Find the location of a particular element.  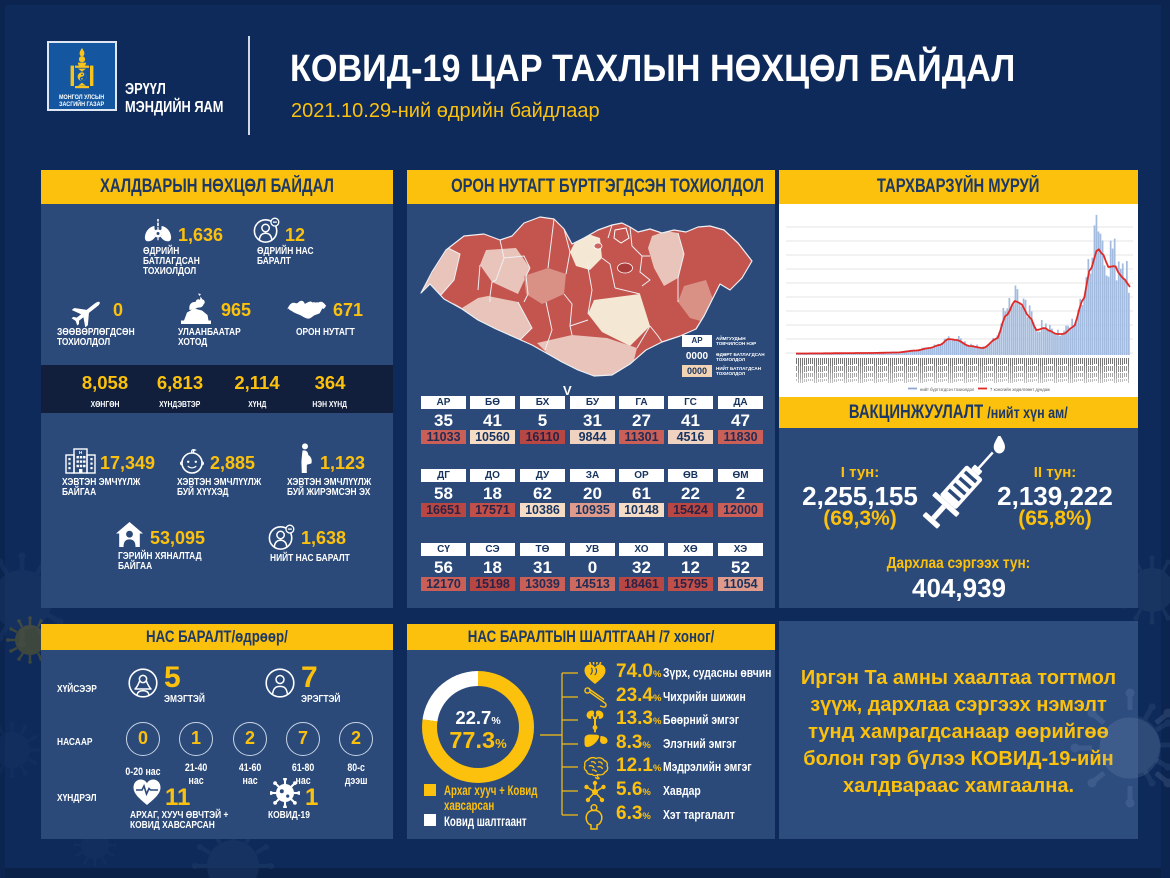

svg-text: 7 хоногийн хөдөлгөөнт дундаж is located at coordinates (1020, 389).